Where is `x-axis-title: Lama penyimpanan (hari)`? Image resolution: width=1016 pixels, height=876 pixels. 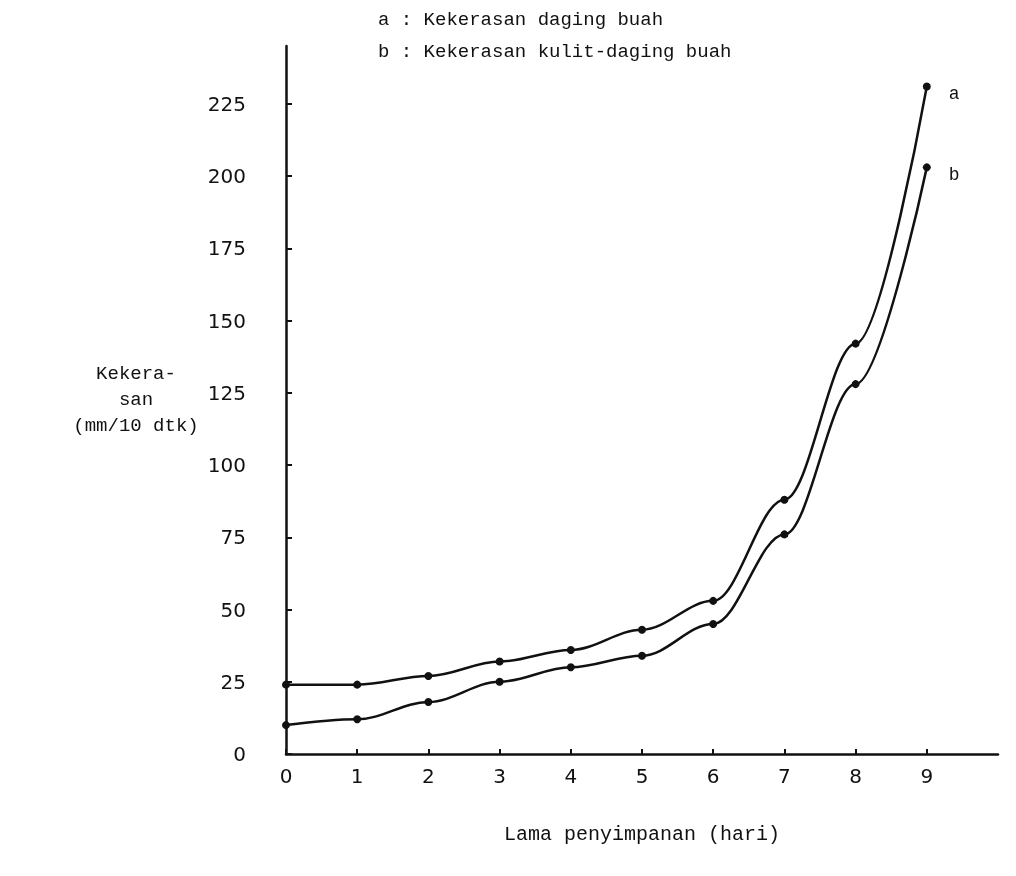 x-axis-title: Lama penyimpanan (hari) is located at coordinates (642, 834).